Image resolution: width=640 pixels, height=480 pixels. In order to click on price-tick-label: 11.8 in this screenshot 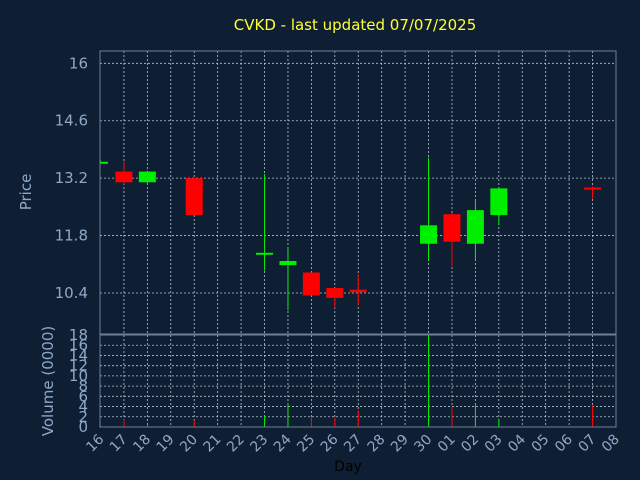, I will do `click(71, 236)`.